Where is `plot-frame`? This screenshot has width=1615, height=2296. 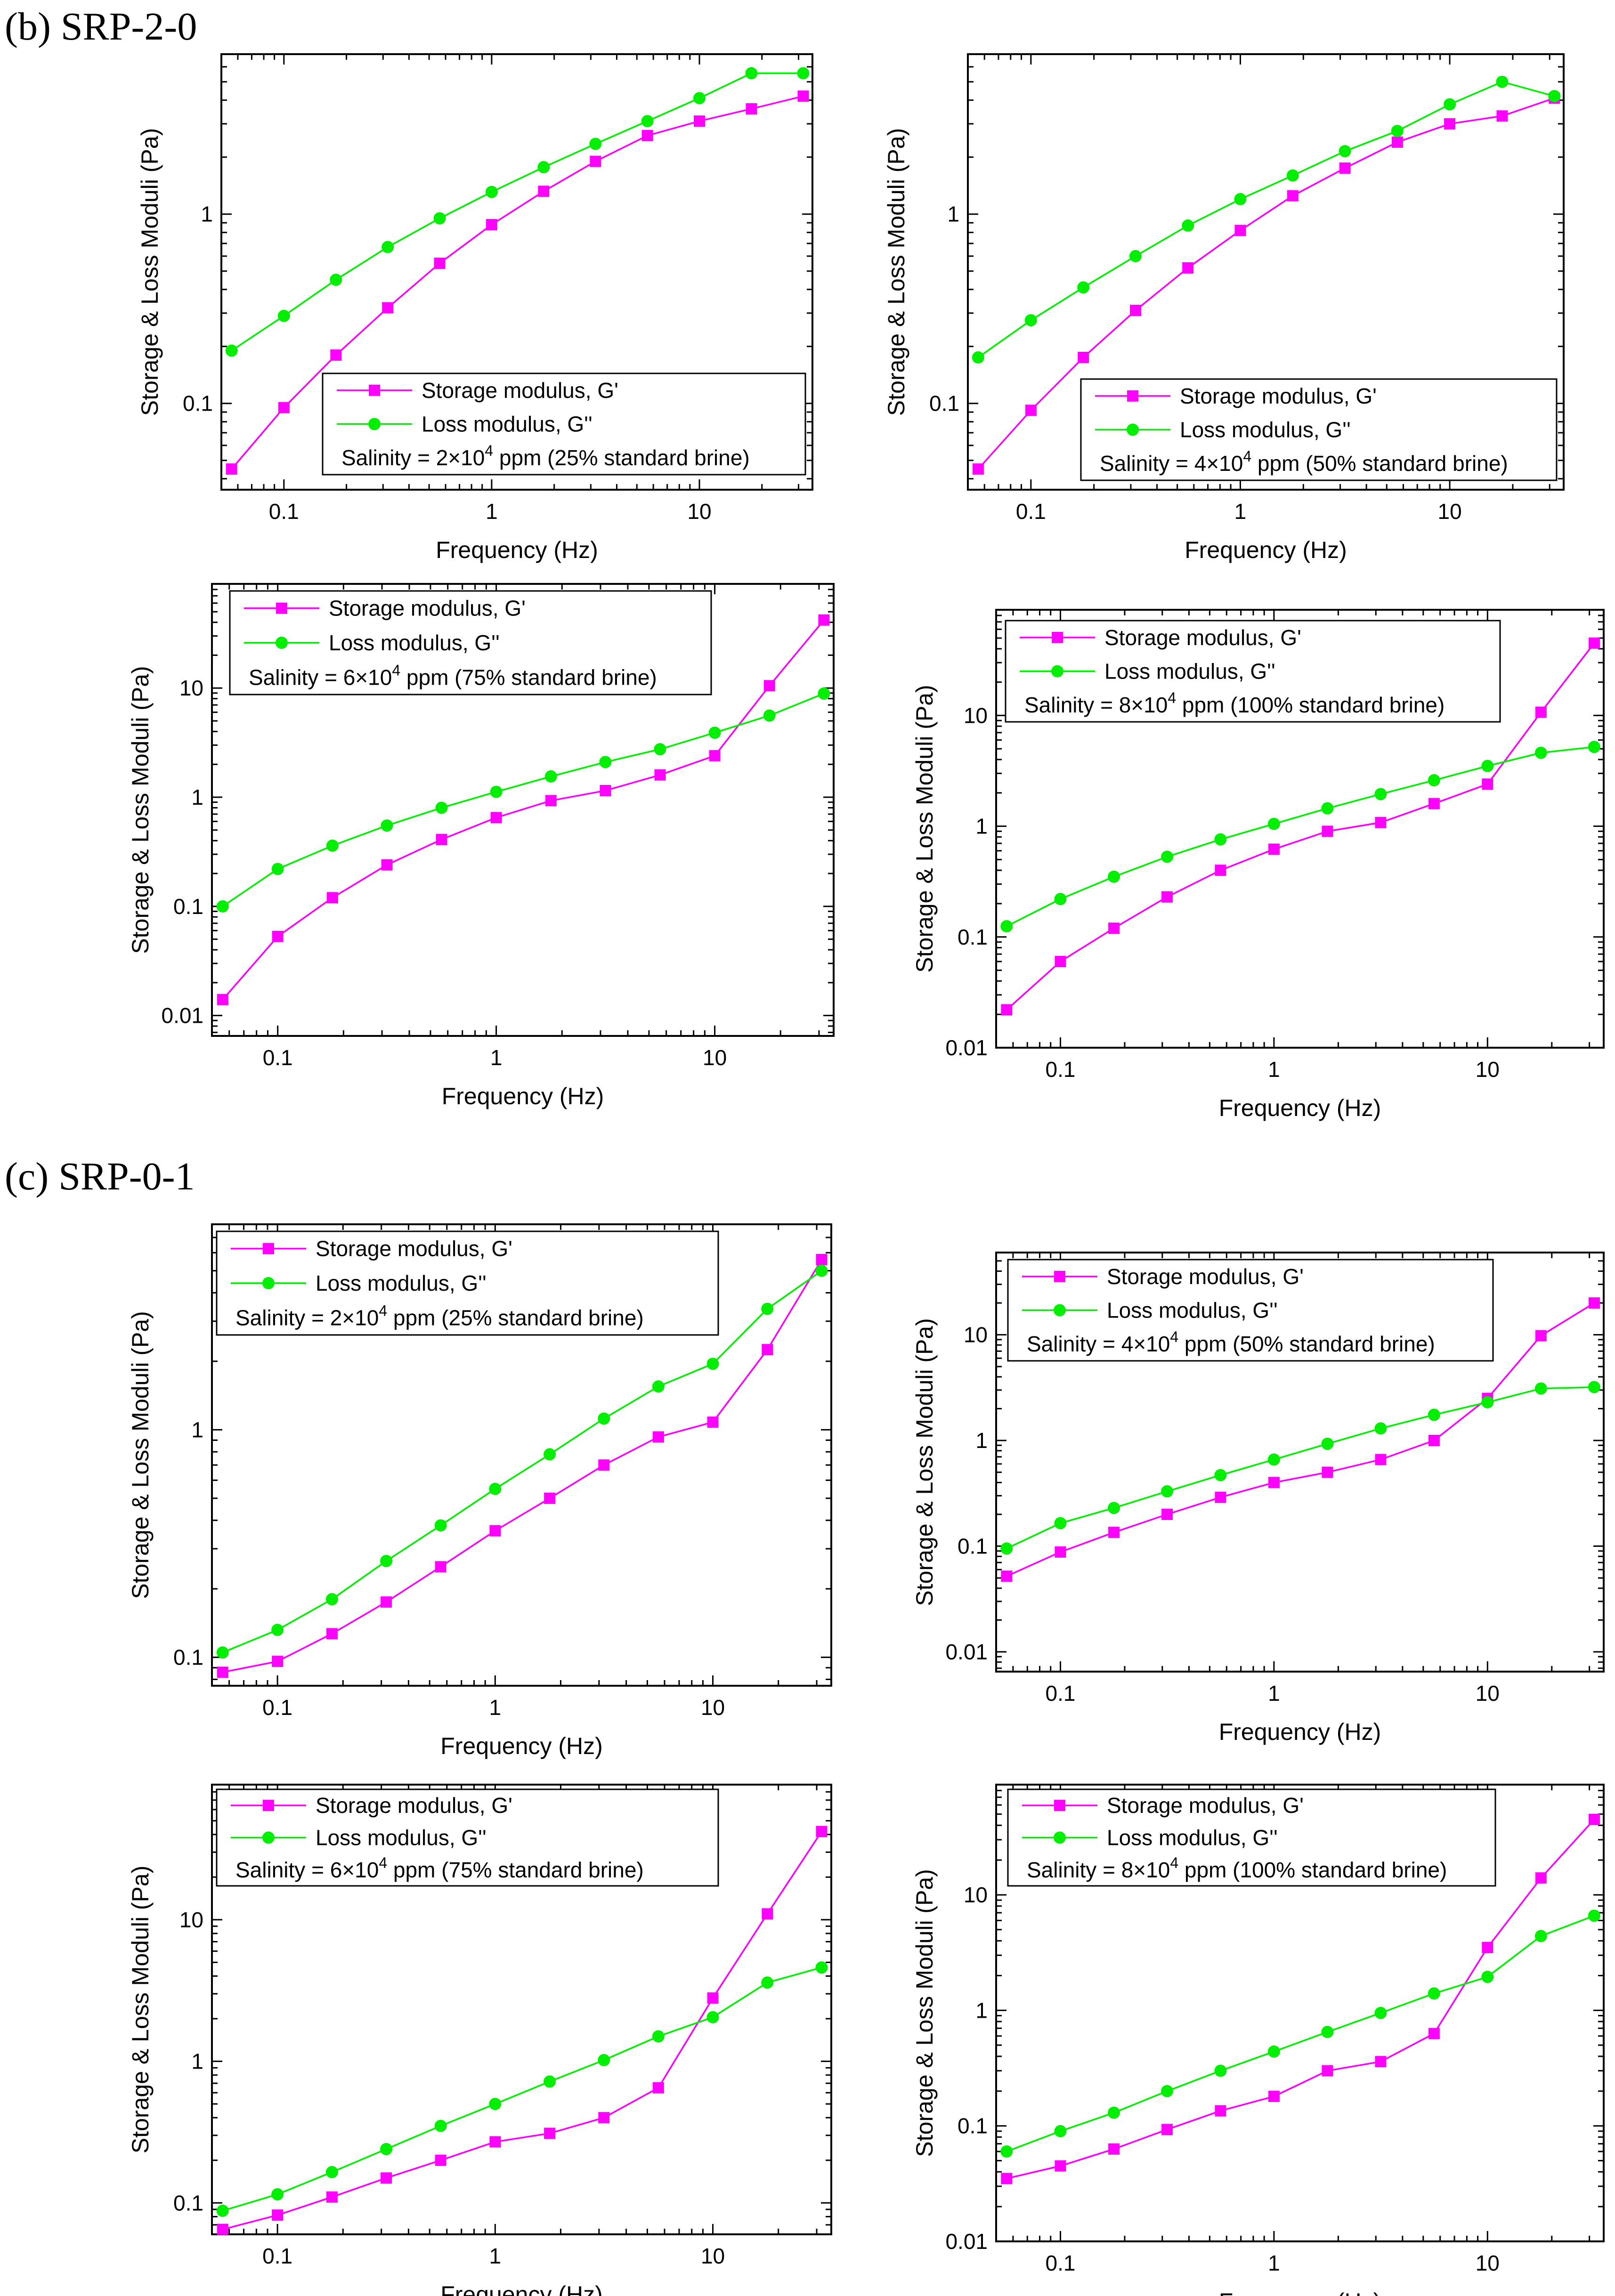
plot-frame is located at coordinates (1300, 1462).